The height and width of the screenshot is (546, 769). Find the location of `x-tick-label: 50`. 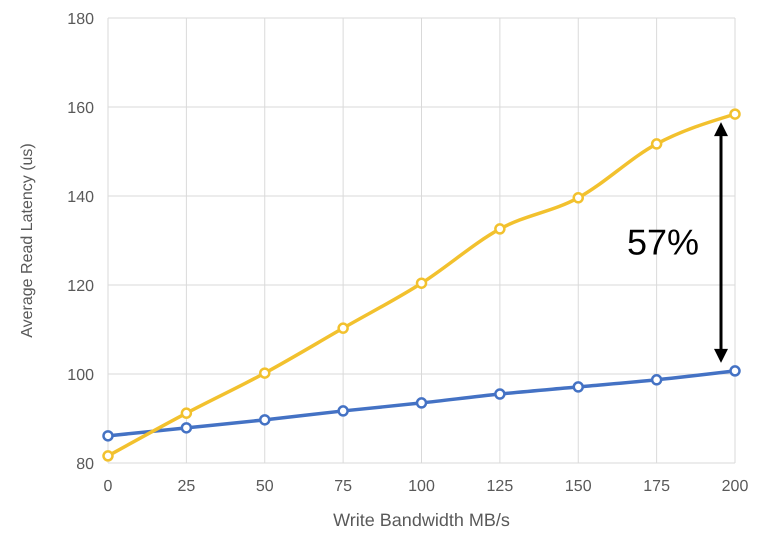

x-tick-label: 50 is located at coordinates (265, 486).